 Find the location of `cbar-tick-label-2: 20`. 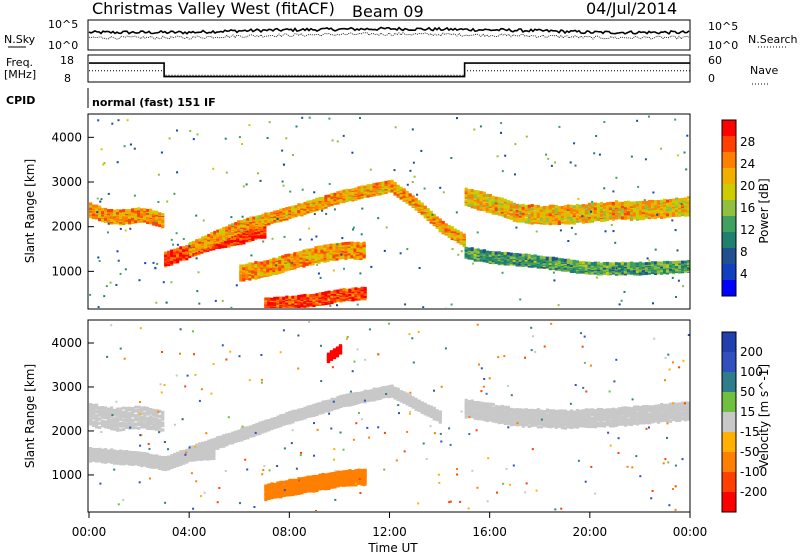

cbar-tick-label-2: 20 is located at coordinates (747, 186).